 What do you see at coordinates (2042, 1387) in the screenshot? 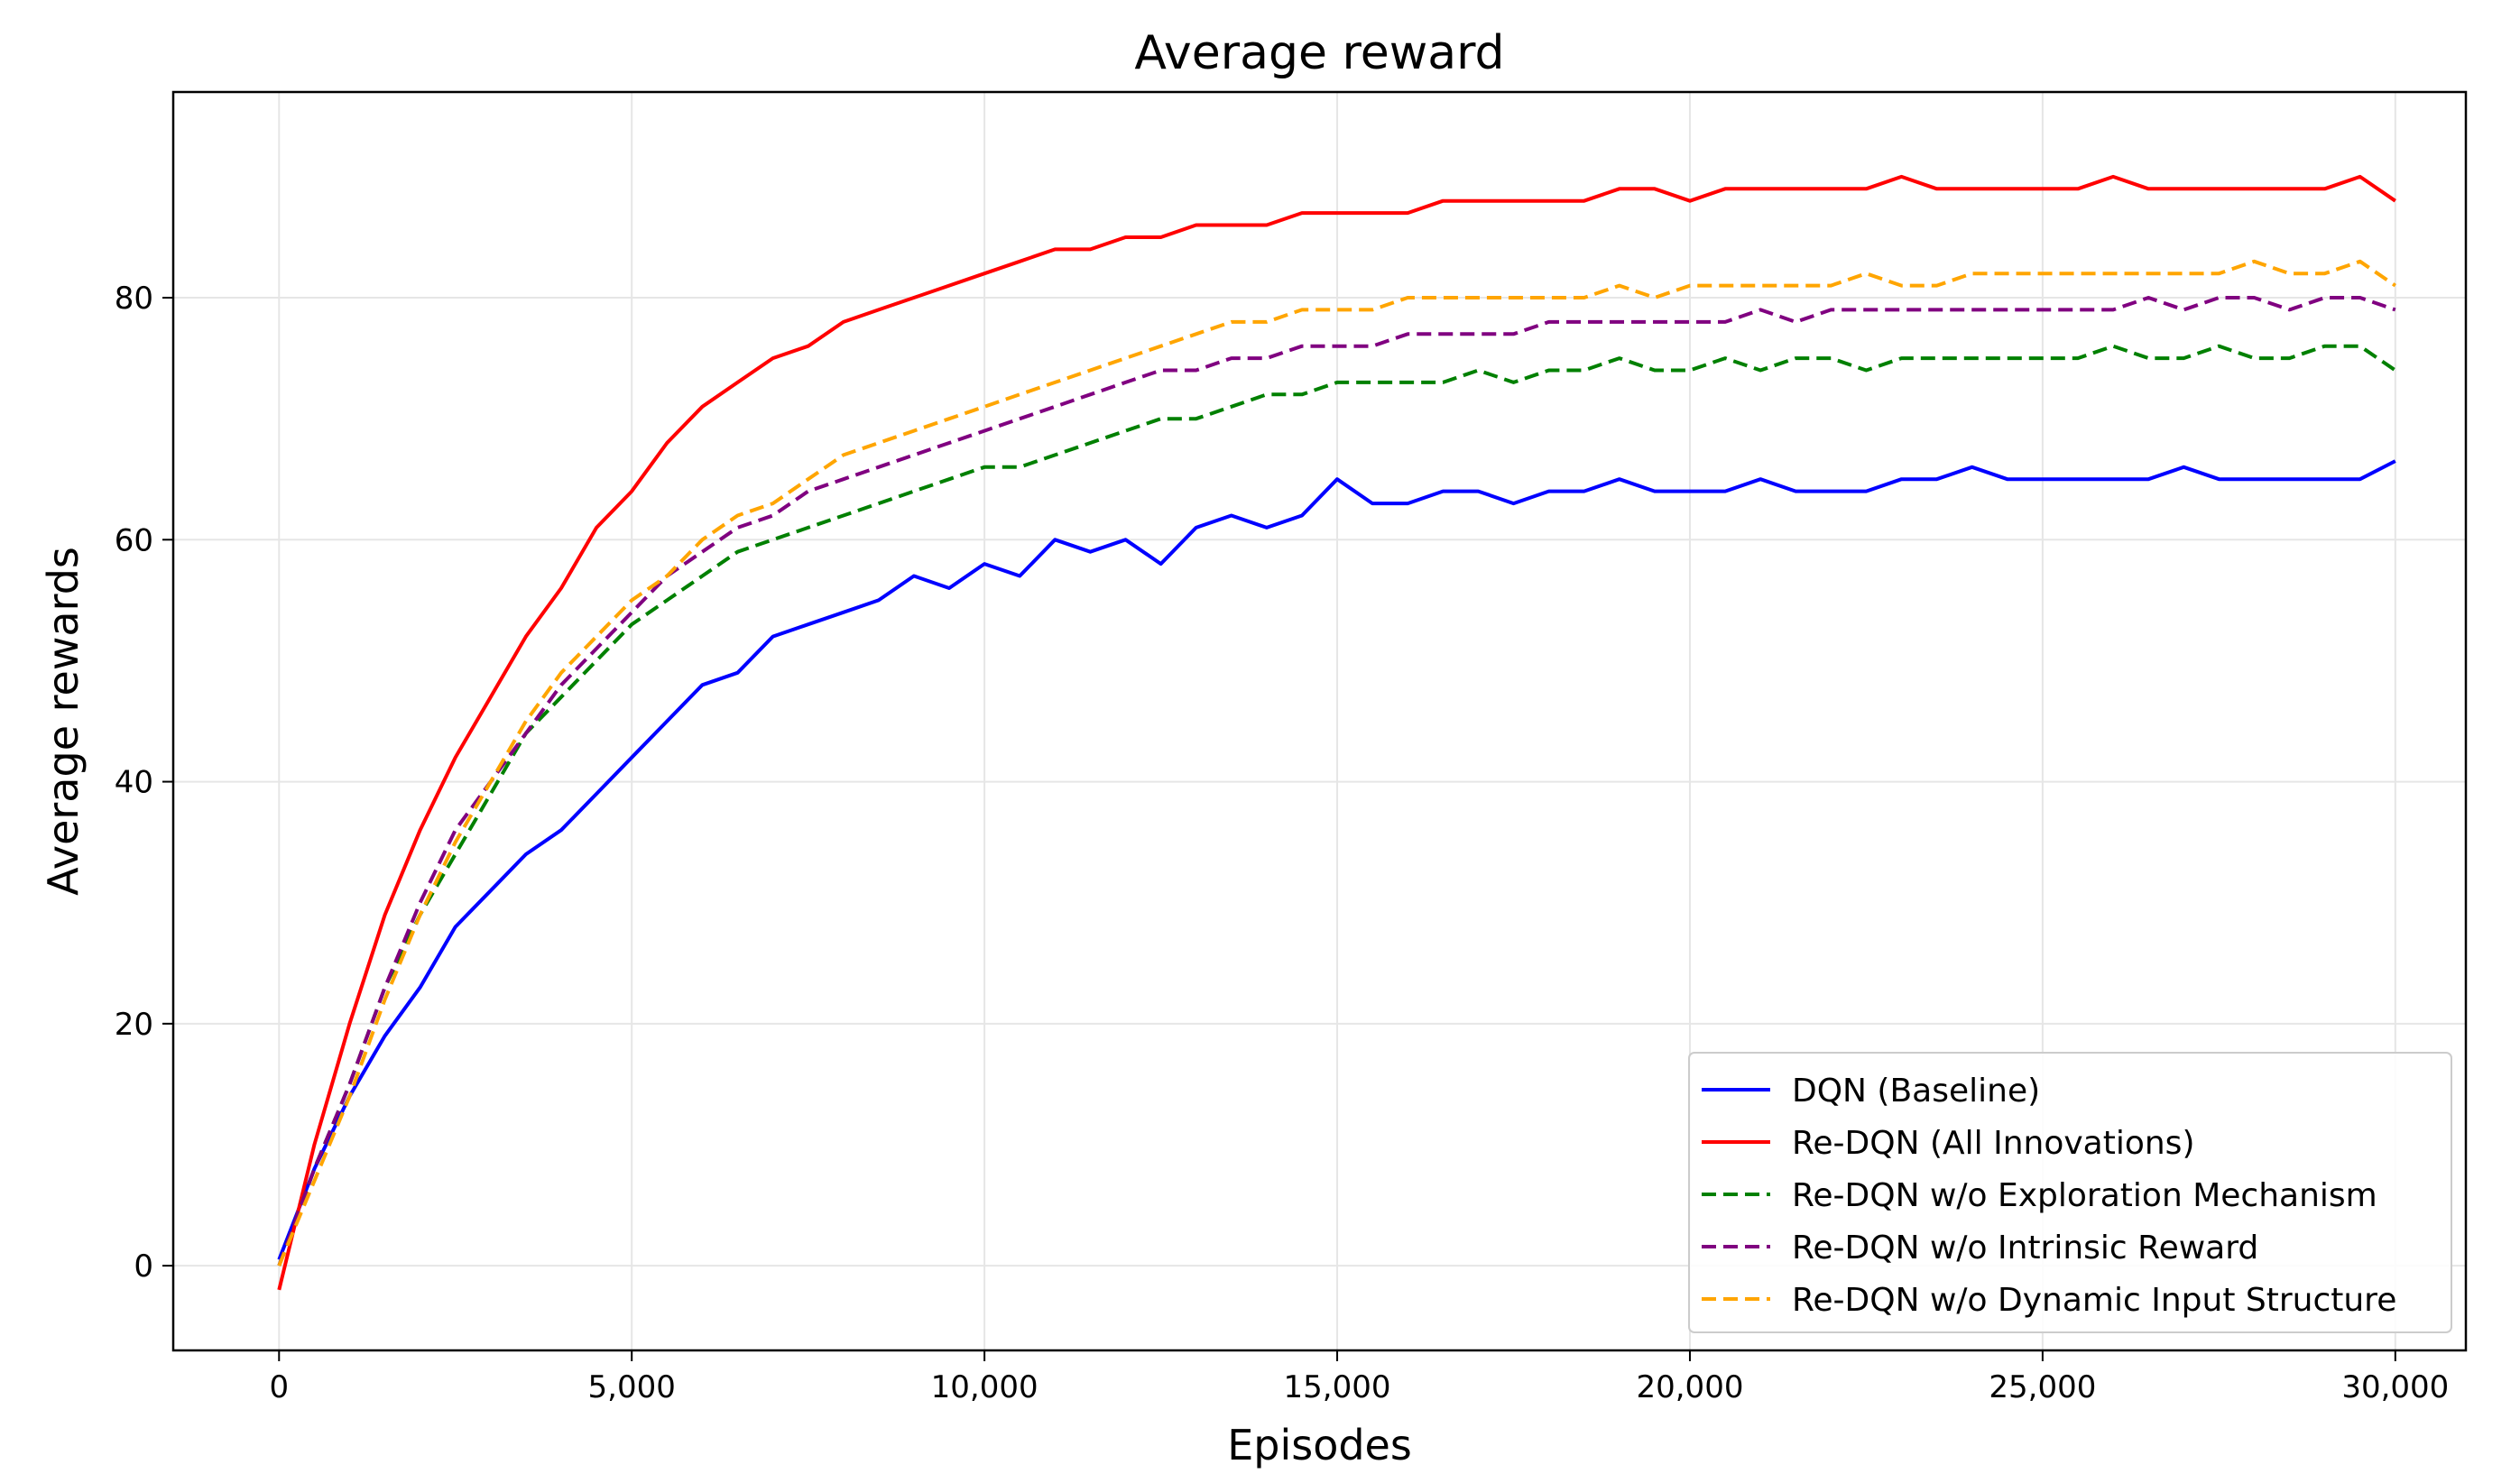
I see `x-tick-label: 25,000` at bounding box center [2042, 1387].